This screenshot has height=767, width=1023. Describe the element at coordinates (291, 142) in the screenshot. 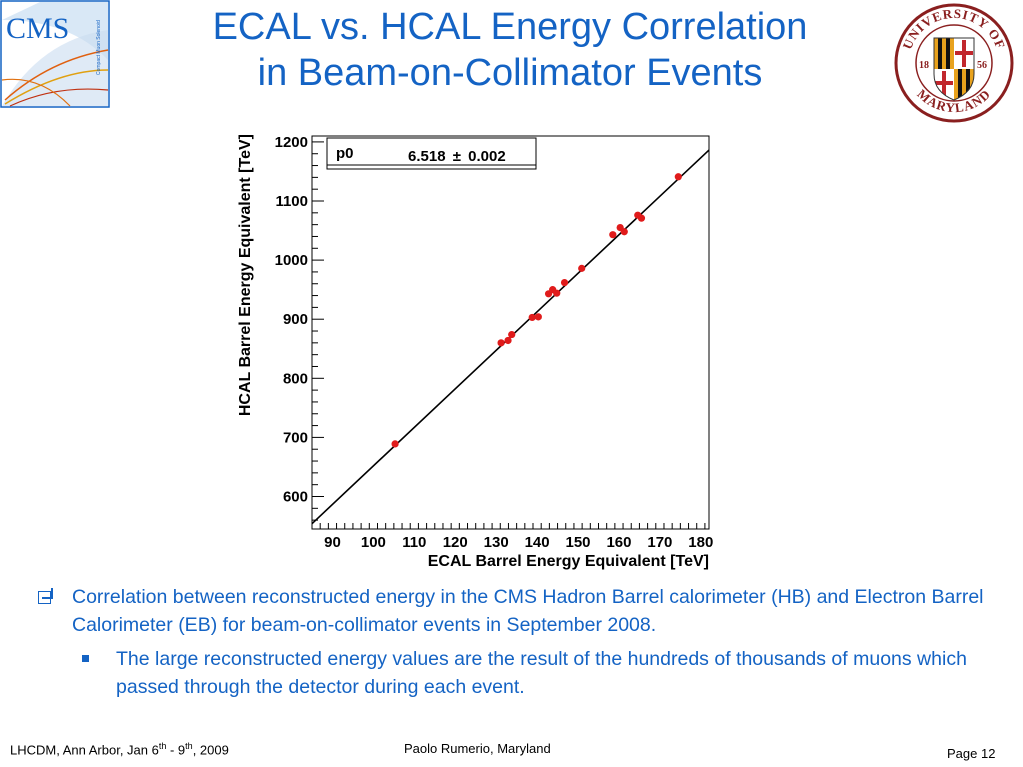

I see `y-tick-label: 1200` at that location.